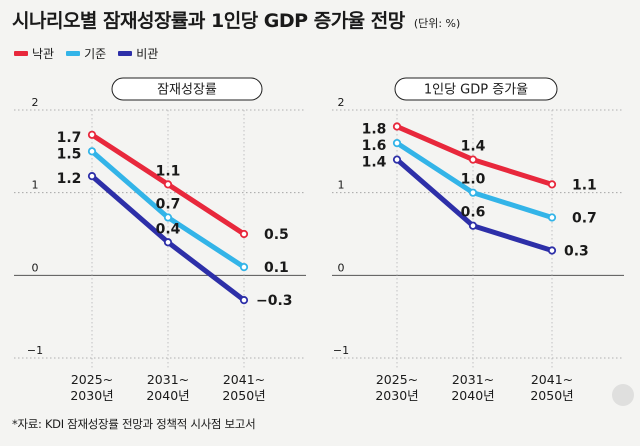 This screenshot has height=446, width=640. What do you see at coordinates (95, 54) in the screenshot?
I see `legend-label: 기준` at bounding box center [95, 54].